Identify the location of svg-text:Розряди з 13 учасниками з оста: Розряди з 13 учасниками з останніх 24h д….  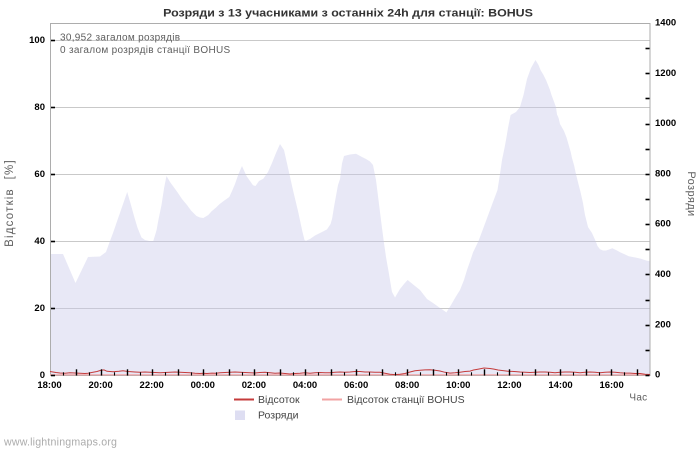
(348, 13).